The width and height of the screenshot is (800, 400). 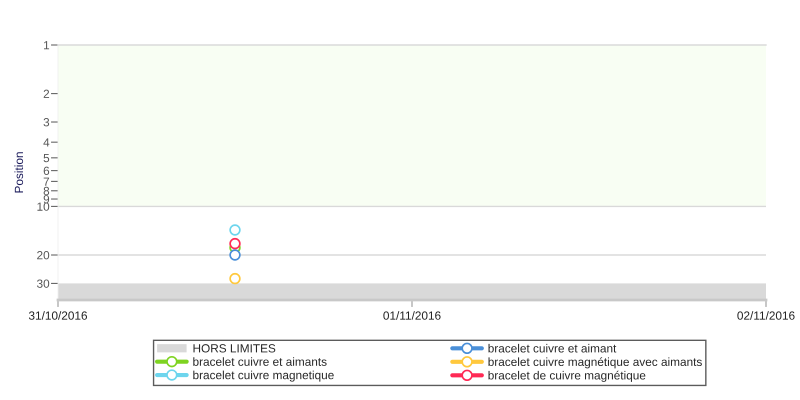 What do you see at coordinates (412, 315) in the screenshot?
I see `x-tick-label: 01/11/2016` at bounding box center [412, 315].